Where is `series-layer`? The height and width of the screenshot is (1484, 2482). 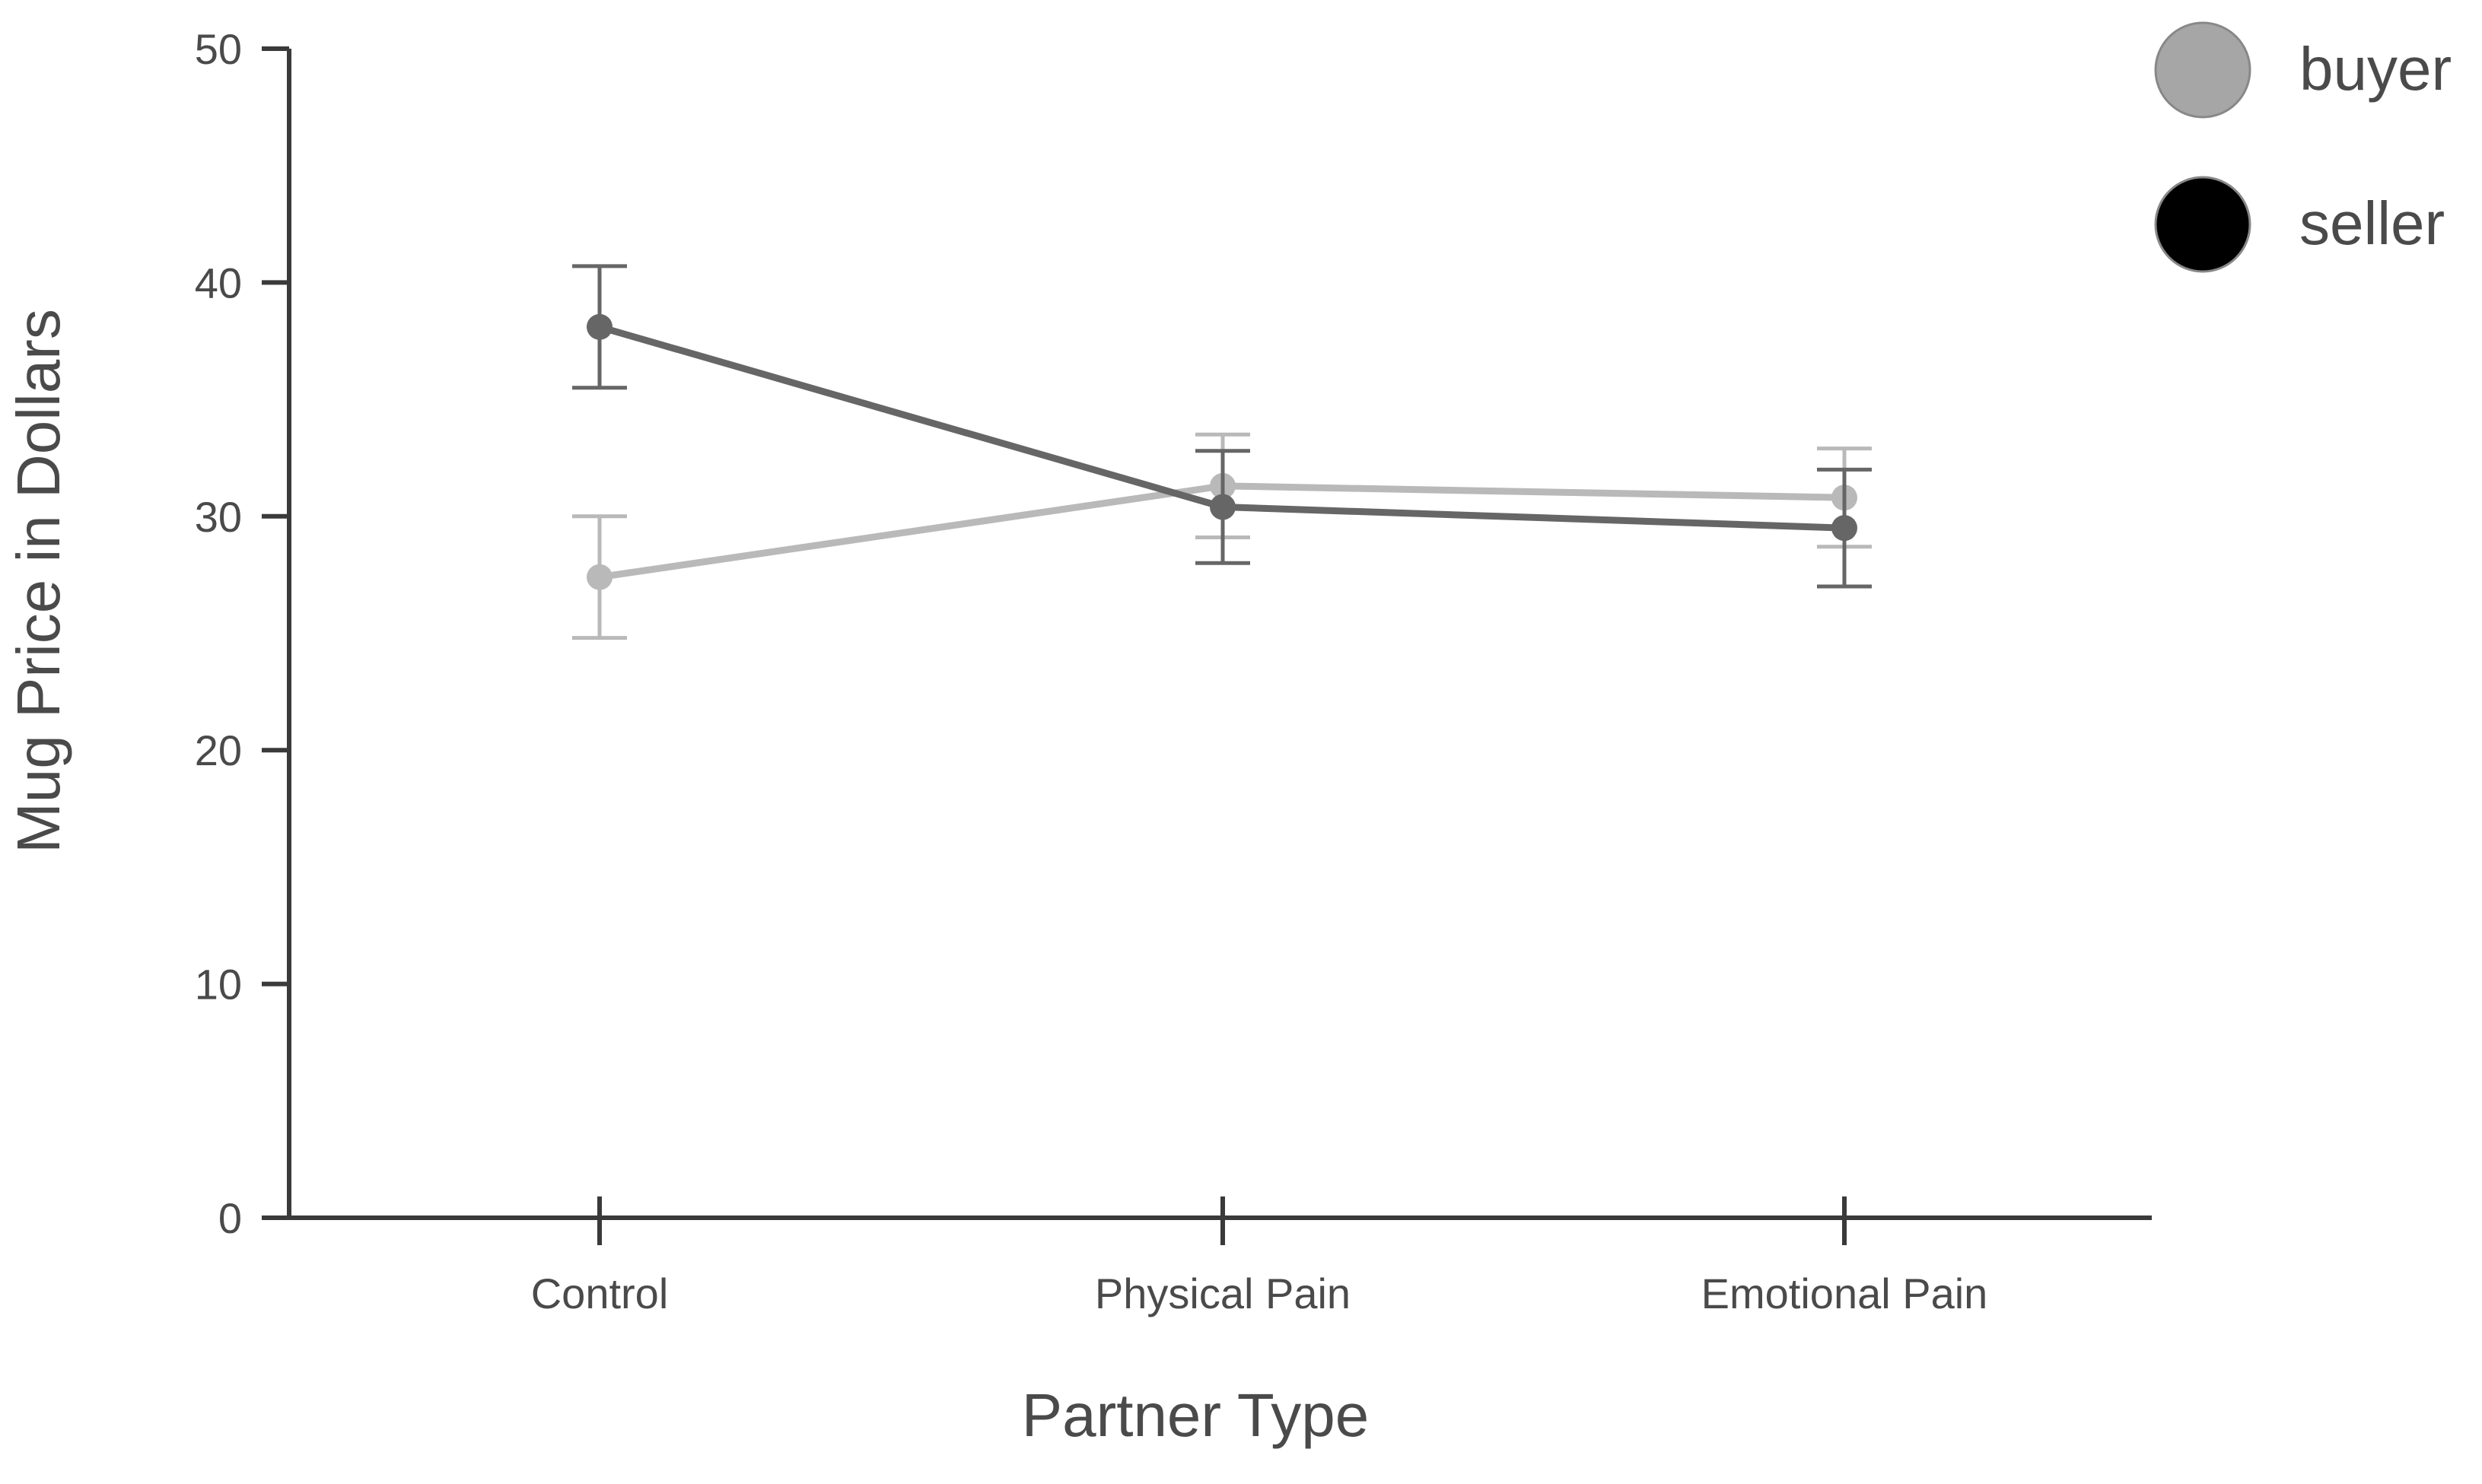
series-layer is located at coordinates (1222, 452).